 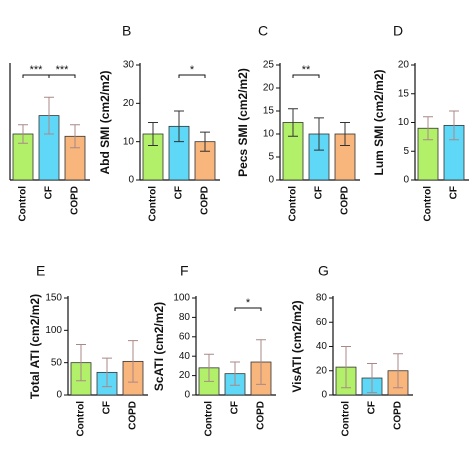 What do you see at coordinates (323, 271) in the screenshot?
I see `panel-letter: G` at bounding box center [323, 271].